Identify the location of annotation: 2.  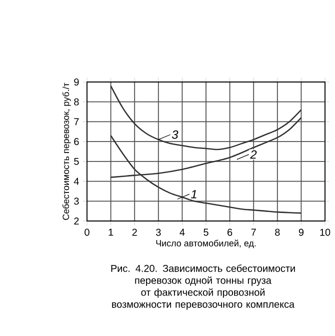
(253, 154).